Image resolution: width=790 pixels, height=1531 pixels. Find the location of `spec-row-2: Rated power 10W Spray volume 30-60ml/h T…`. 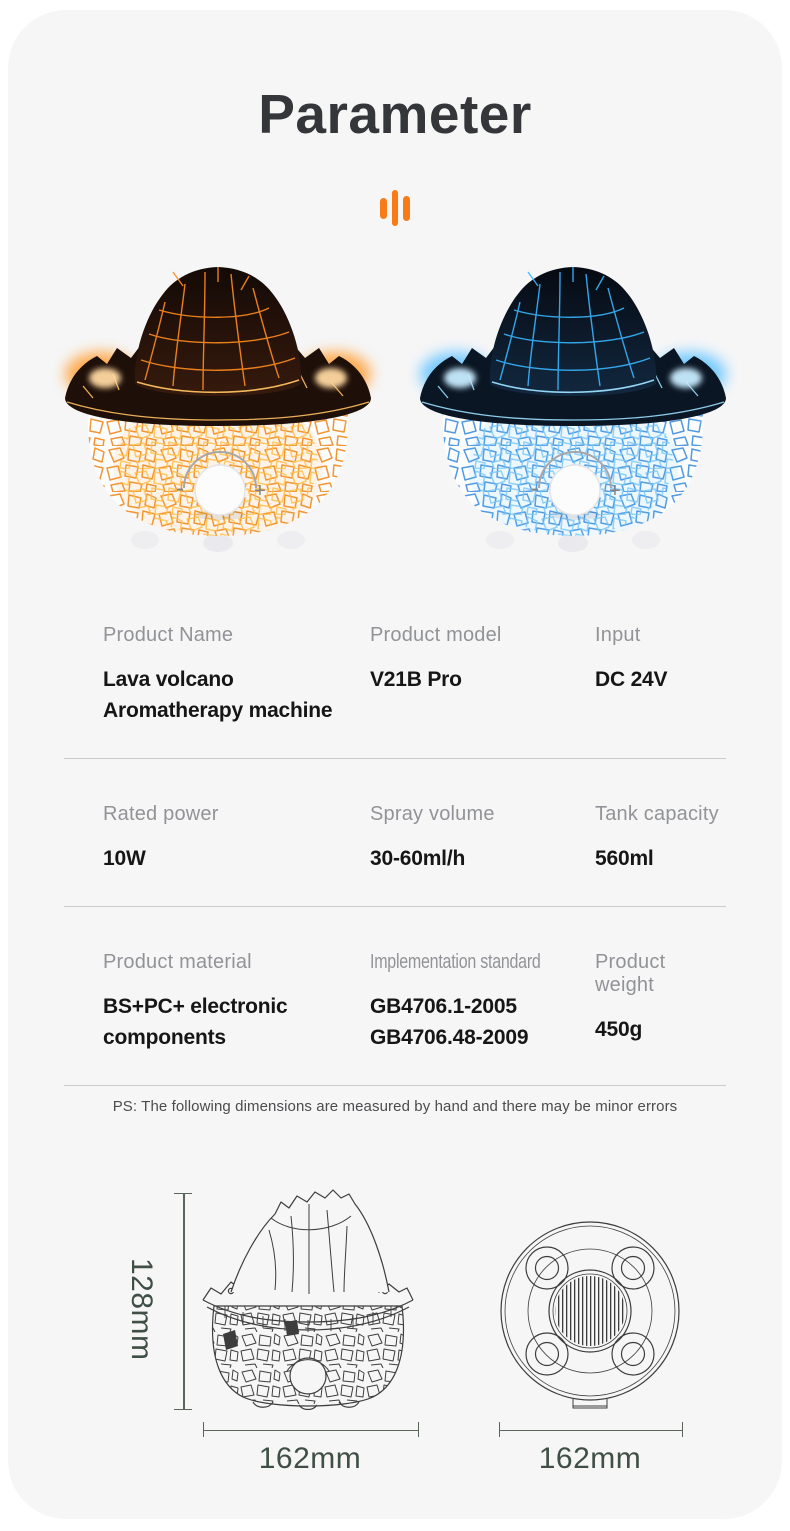

spec-row-2: Rated power 10W Spray volume 30-60ml/h T… is located at coordinates (395, 833).